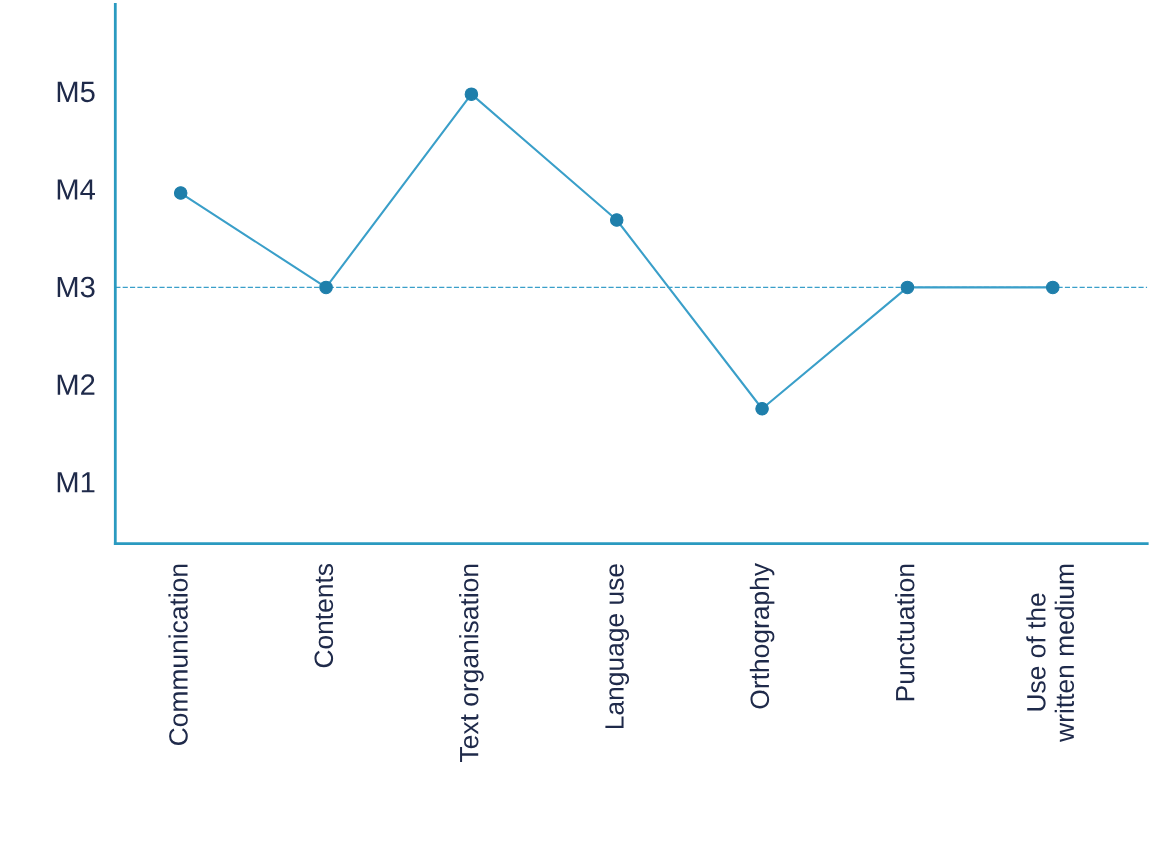  What do you see at coordinates (1050, 653) in the screenshot?
I see `x-tick-label: Use of the written medium` at bounding box center [1050, 653].